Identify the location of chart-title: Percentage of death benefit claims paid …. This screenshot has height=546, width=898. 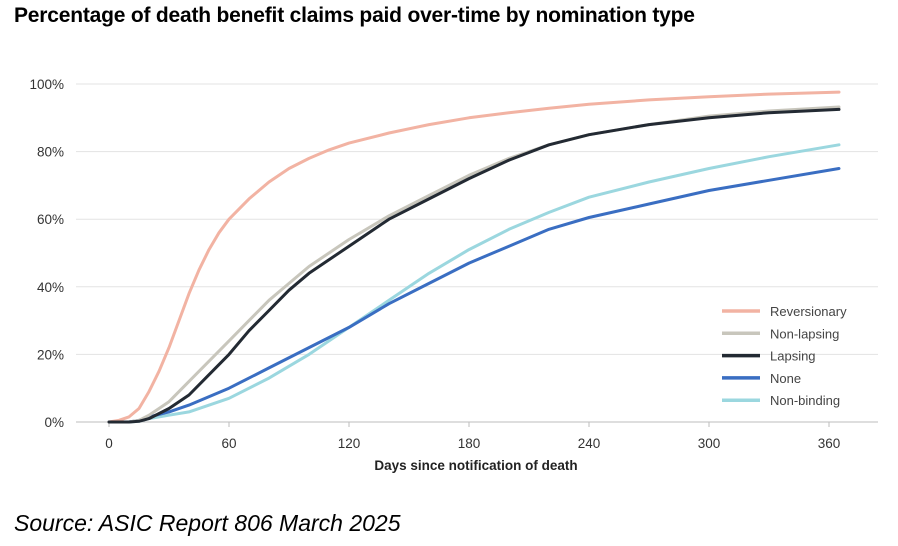
(354, 15).